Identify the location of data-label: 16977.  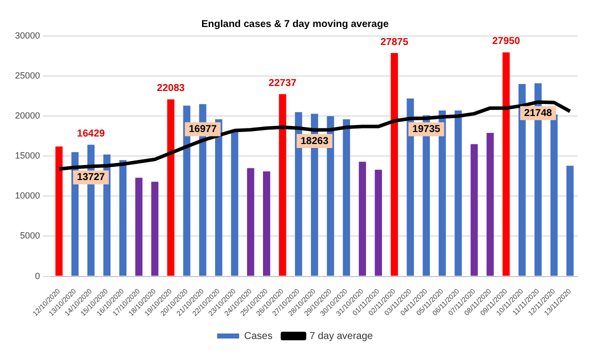
(203, 130).